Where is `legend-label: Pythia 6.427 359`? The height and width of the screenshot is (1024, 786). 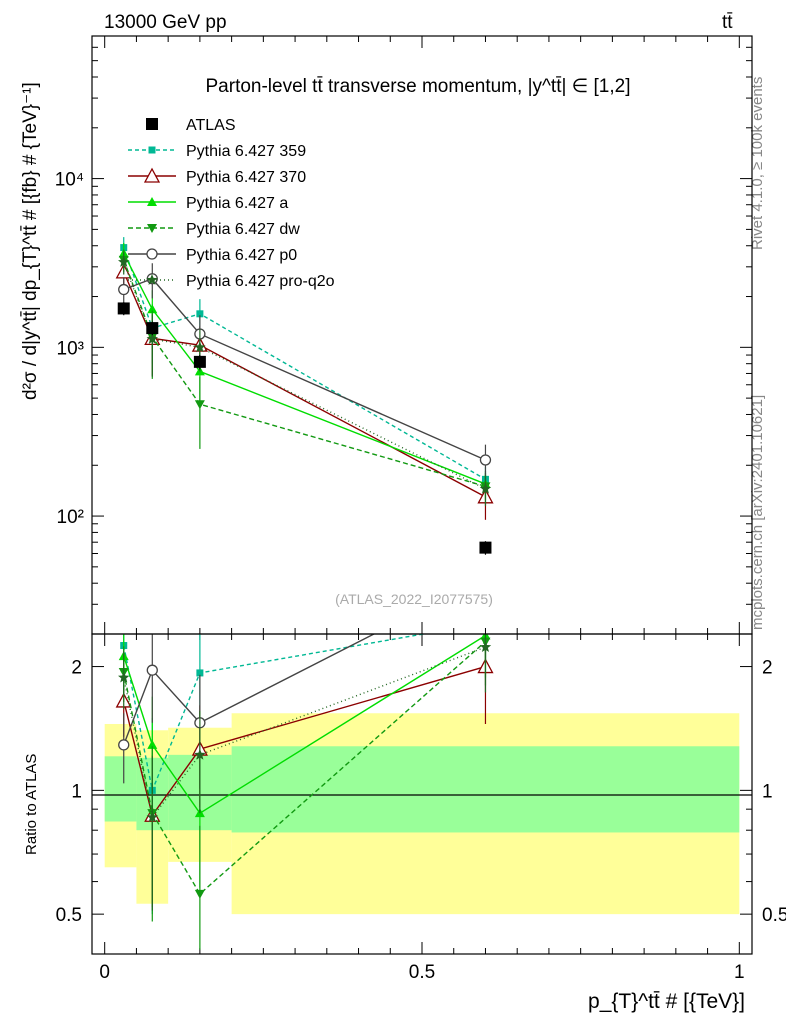
legend-label: Pythia 6.427 359 is located at coordinates (246, 151).